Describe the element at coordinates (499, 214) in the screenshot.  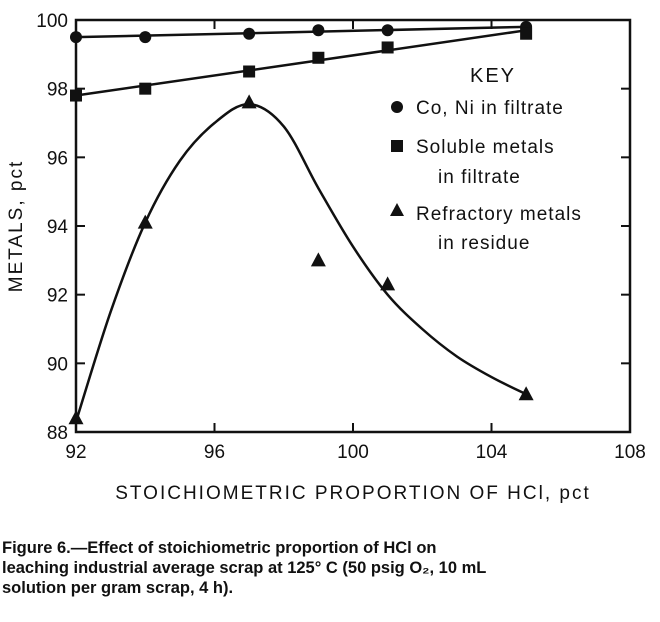
I see `legend-label-refractory-1: Refractory metals` at that location.